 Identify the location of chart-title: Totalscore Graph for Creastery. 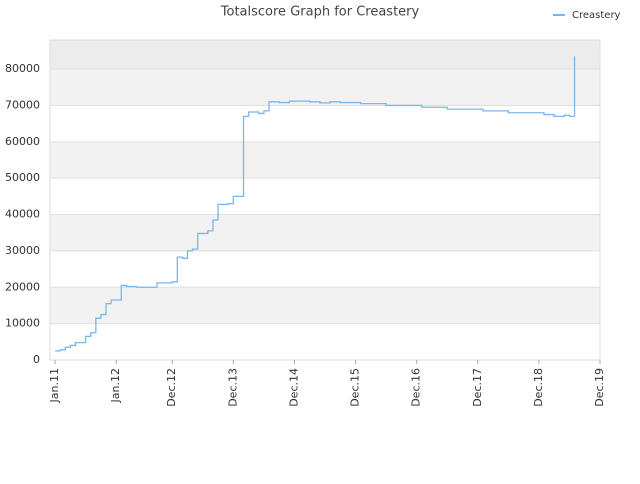
(320, 12).